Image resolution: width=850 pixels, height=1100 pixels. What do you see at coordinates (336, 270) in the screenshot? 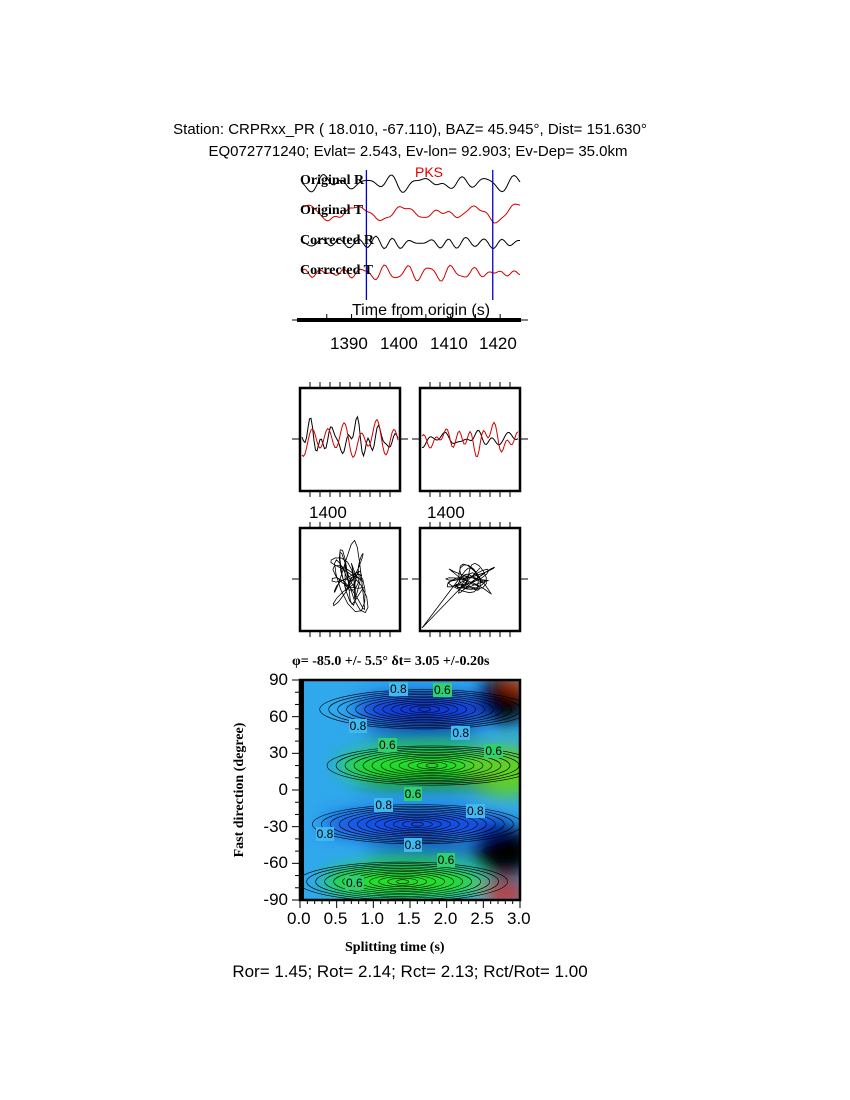
I see `label-corrected-t: Corrected T` at bounding box center [336, 270].